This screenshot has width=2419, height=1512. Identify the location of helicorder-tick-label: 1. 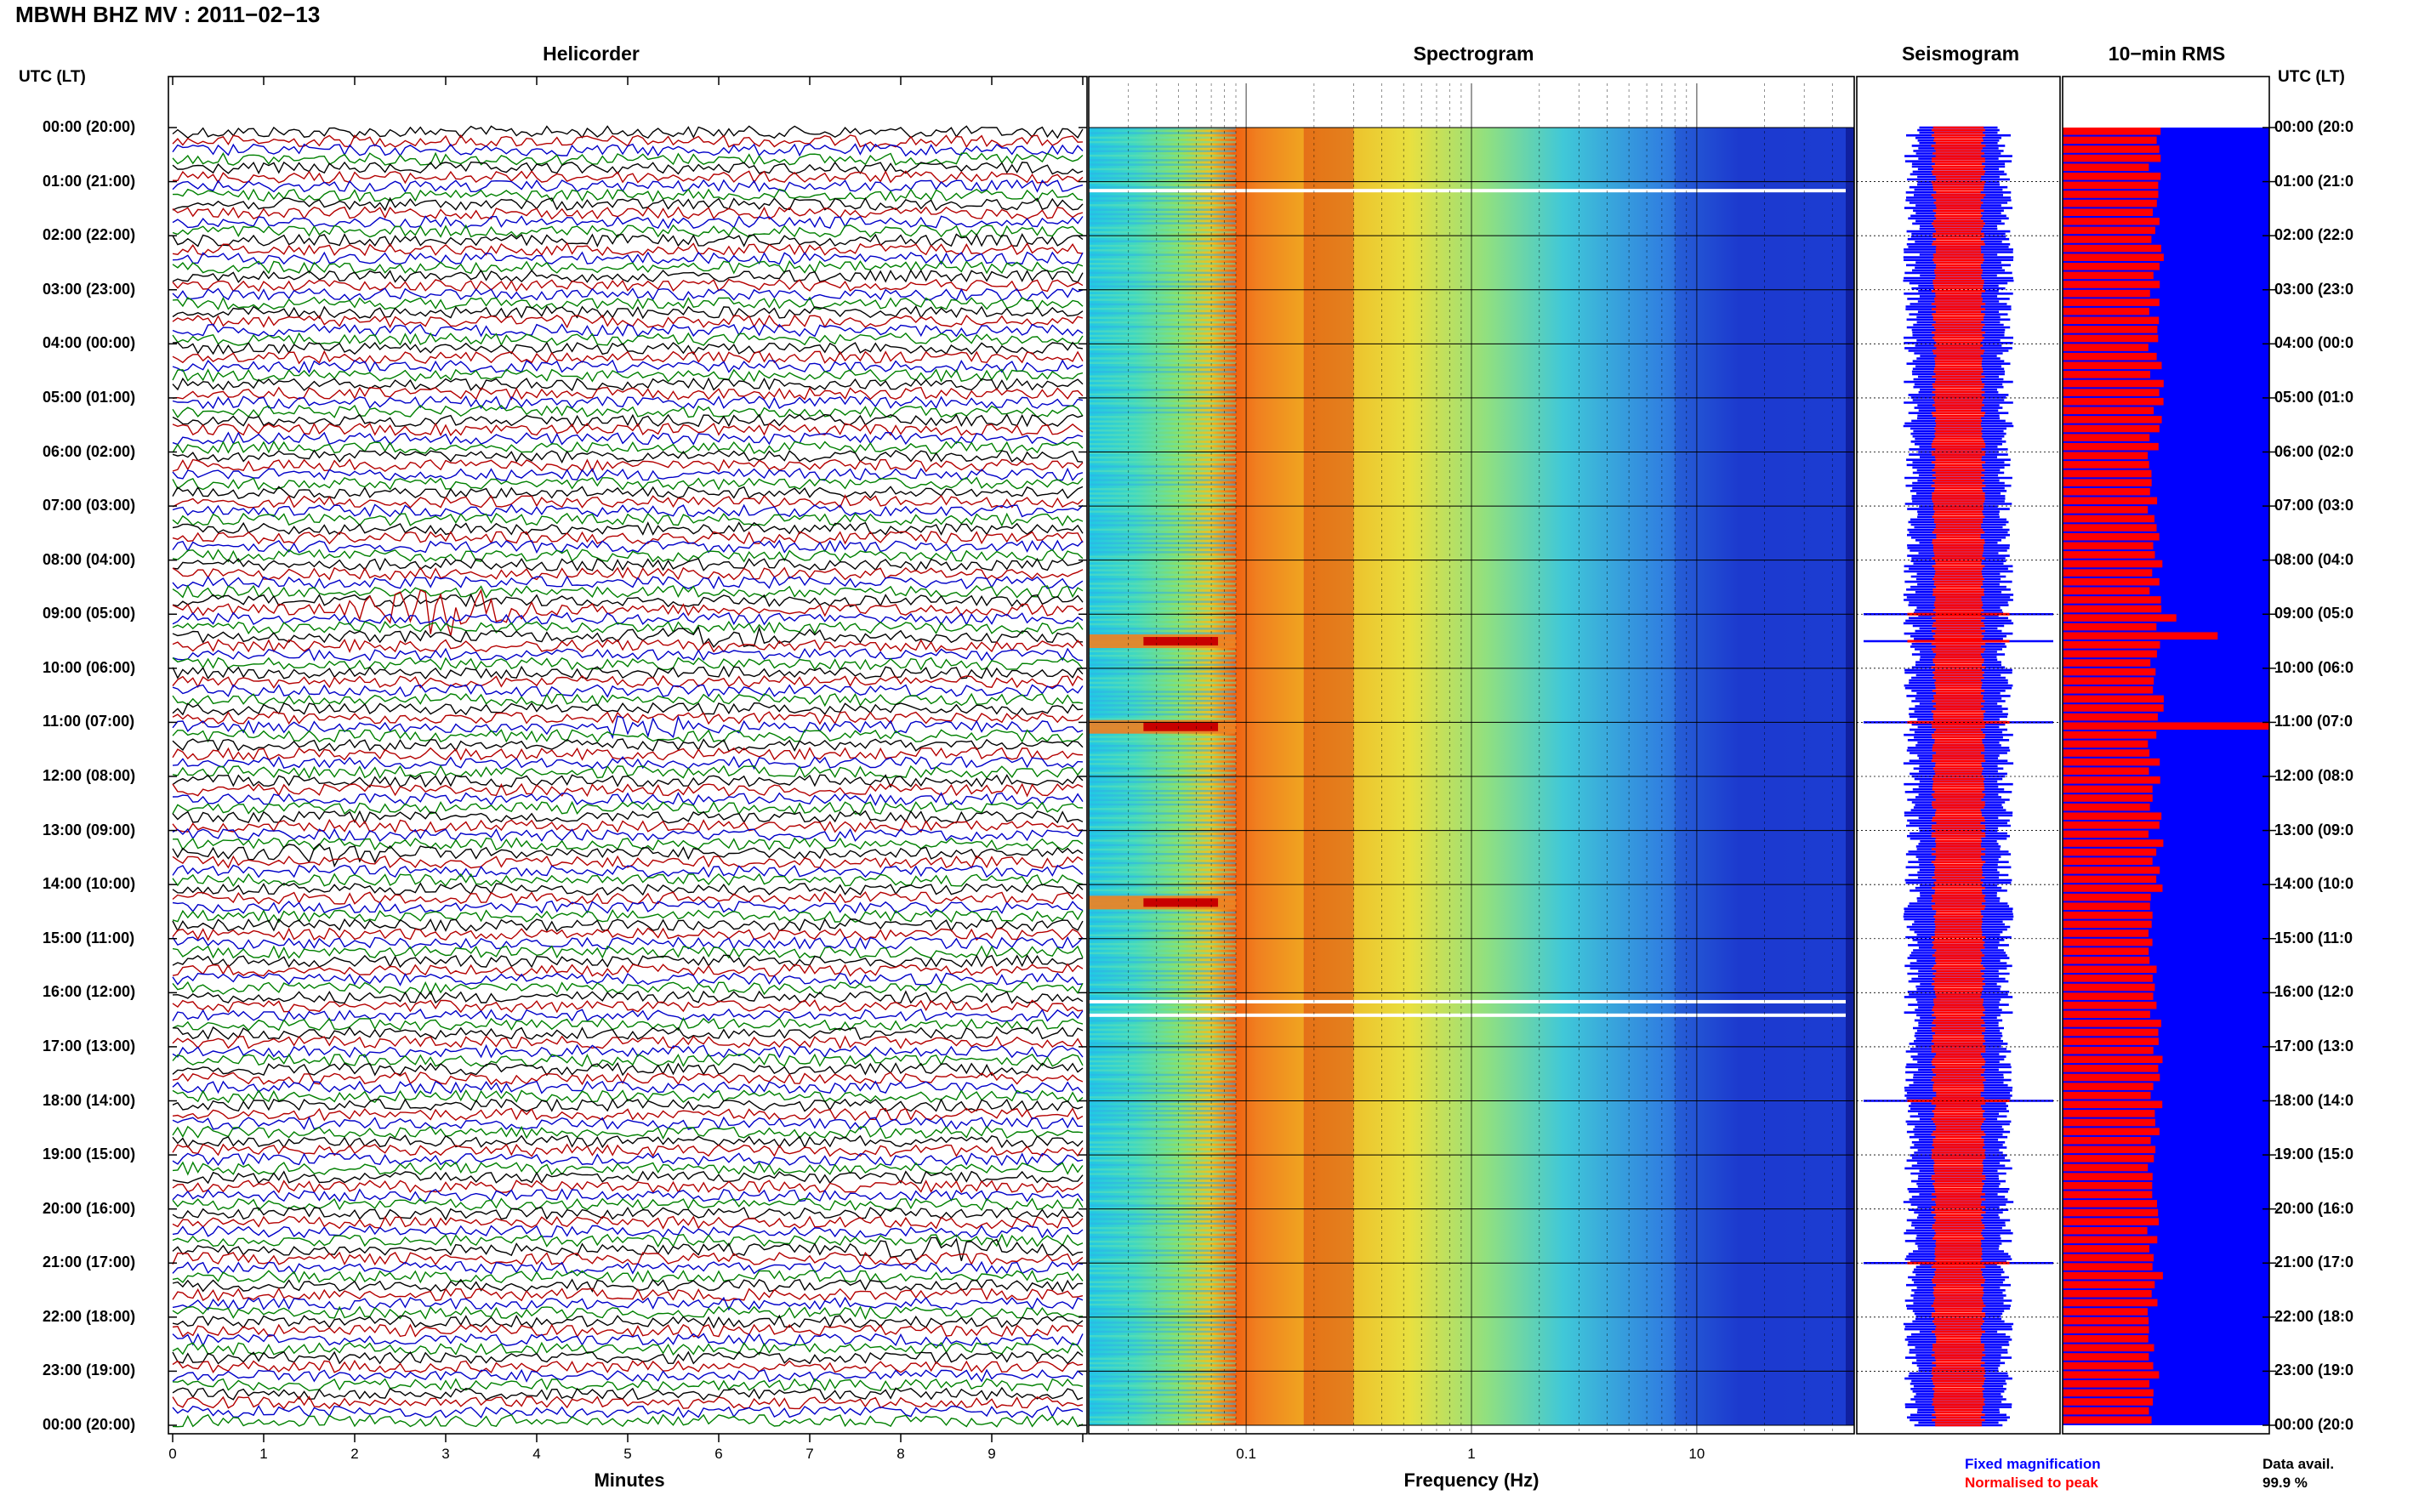
(263, 1454).